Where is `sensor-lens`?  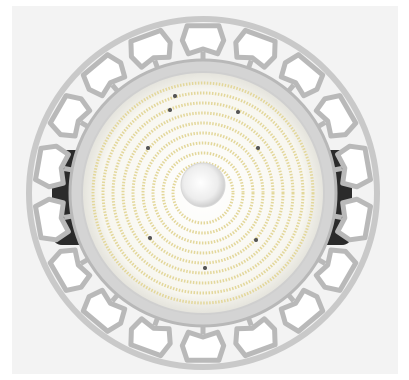
sensor-lens is located at coordinates (203, 185).